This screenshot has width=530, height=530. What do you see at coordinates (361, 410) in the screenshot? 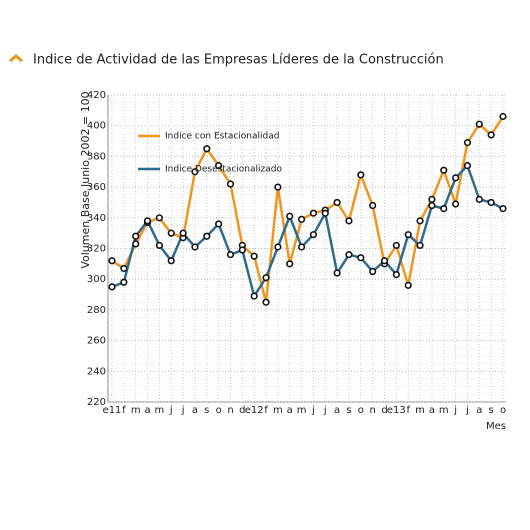
I see `x-tick-label: o` at bounding box center [361, 410].